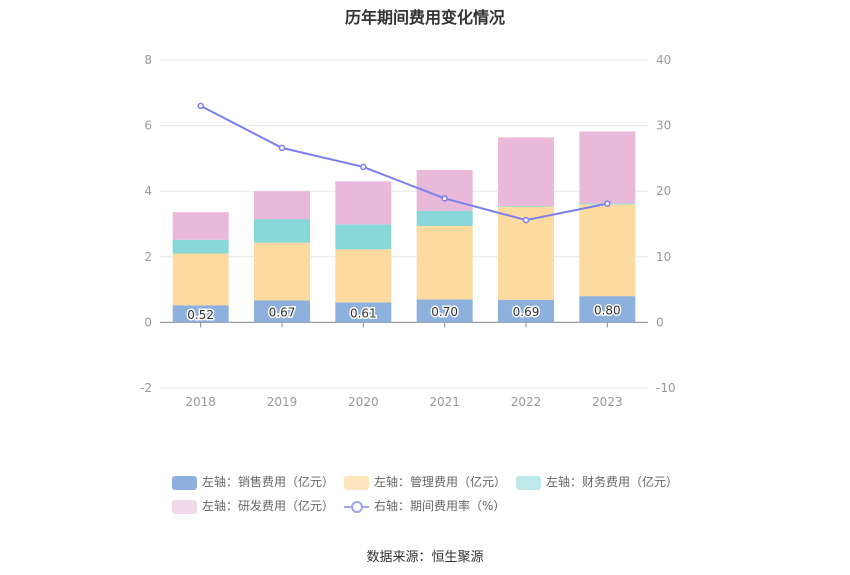 The width and height of the screenshot is (850, 575). I want to click on rate-point-2023, so click(607, 203).